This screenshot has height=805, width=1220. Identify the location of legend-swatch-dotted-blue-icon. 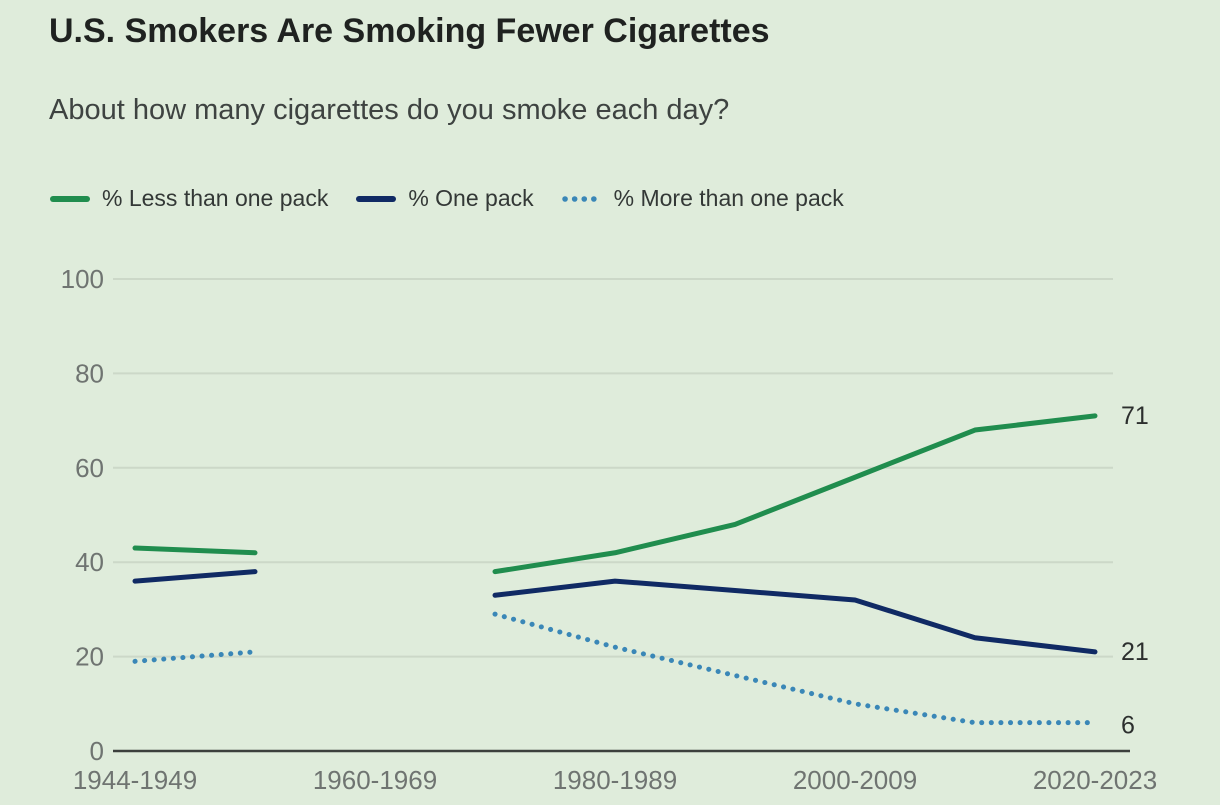
(581, 198).